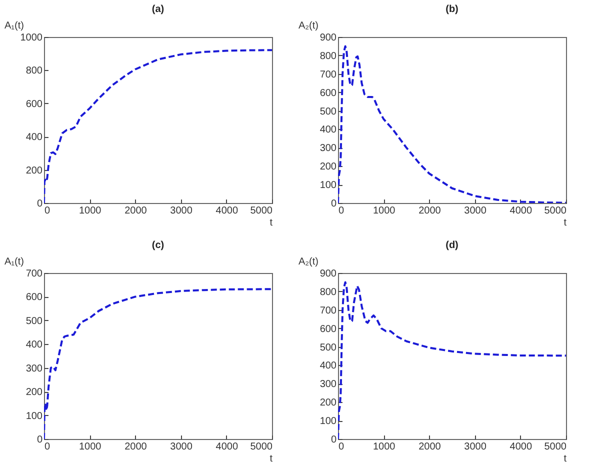 The height and width of the screenshot is (473, 589). Describe the element at coordinates (31, 38) in the screenshot. I see `y-tick-label: 1000` at that location.